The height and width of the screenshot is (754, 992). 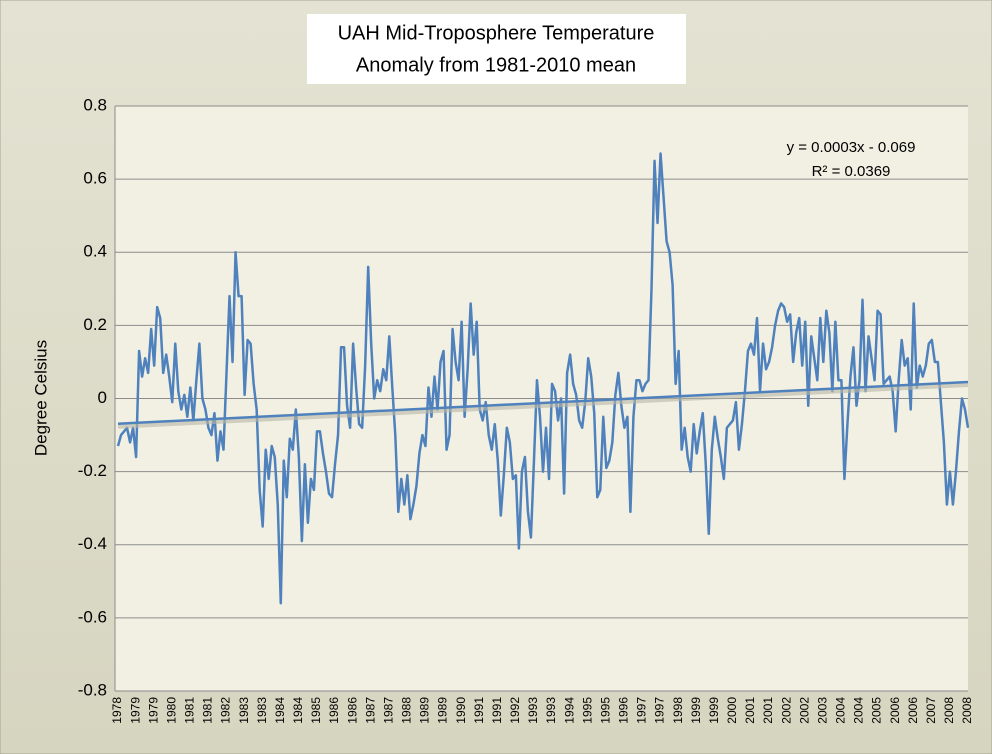 What do you see at coordinates (461, 710) in the screenshot?
I see `x-tick-label: 1990` at bounding box center [461, 710].